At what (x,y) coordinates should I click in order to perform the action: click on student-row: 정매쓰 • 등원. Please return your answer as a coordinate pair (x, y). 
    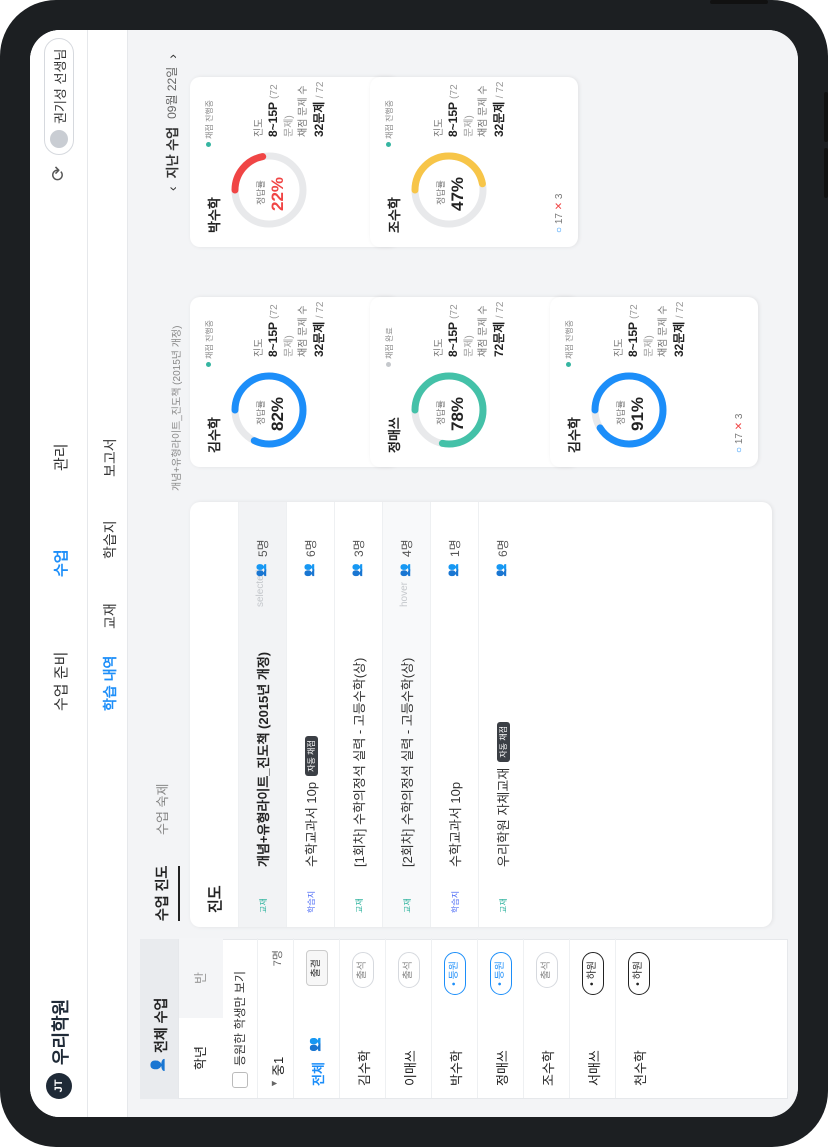
    Looking at the image, I should click on (500, 1018).